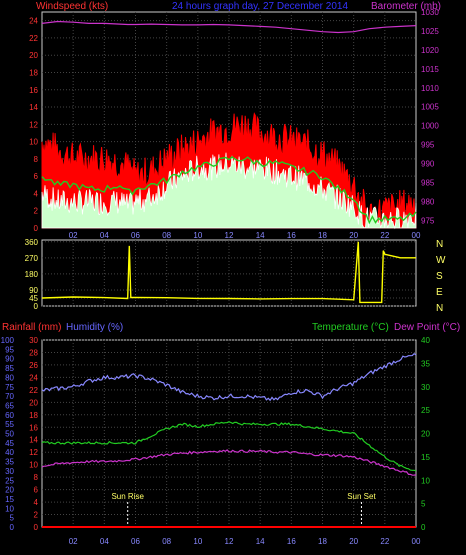 This screenshot has height=555, width=466. Describe the element at coordinates (9, 424) in the screenshot. I see `humidity-tick-label: 55` at that location.